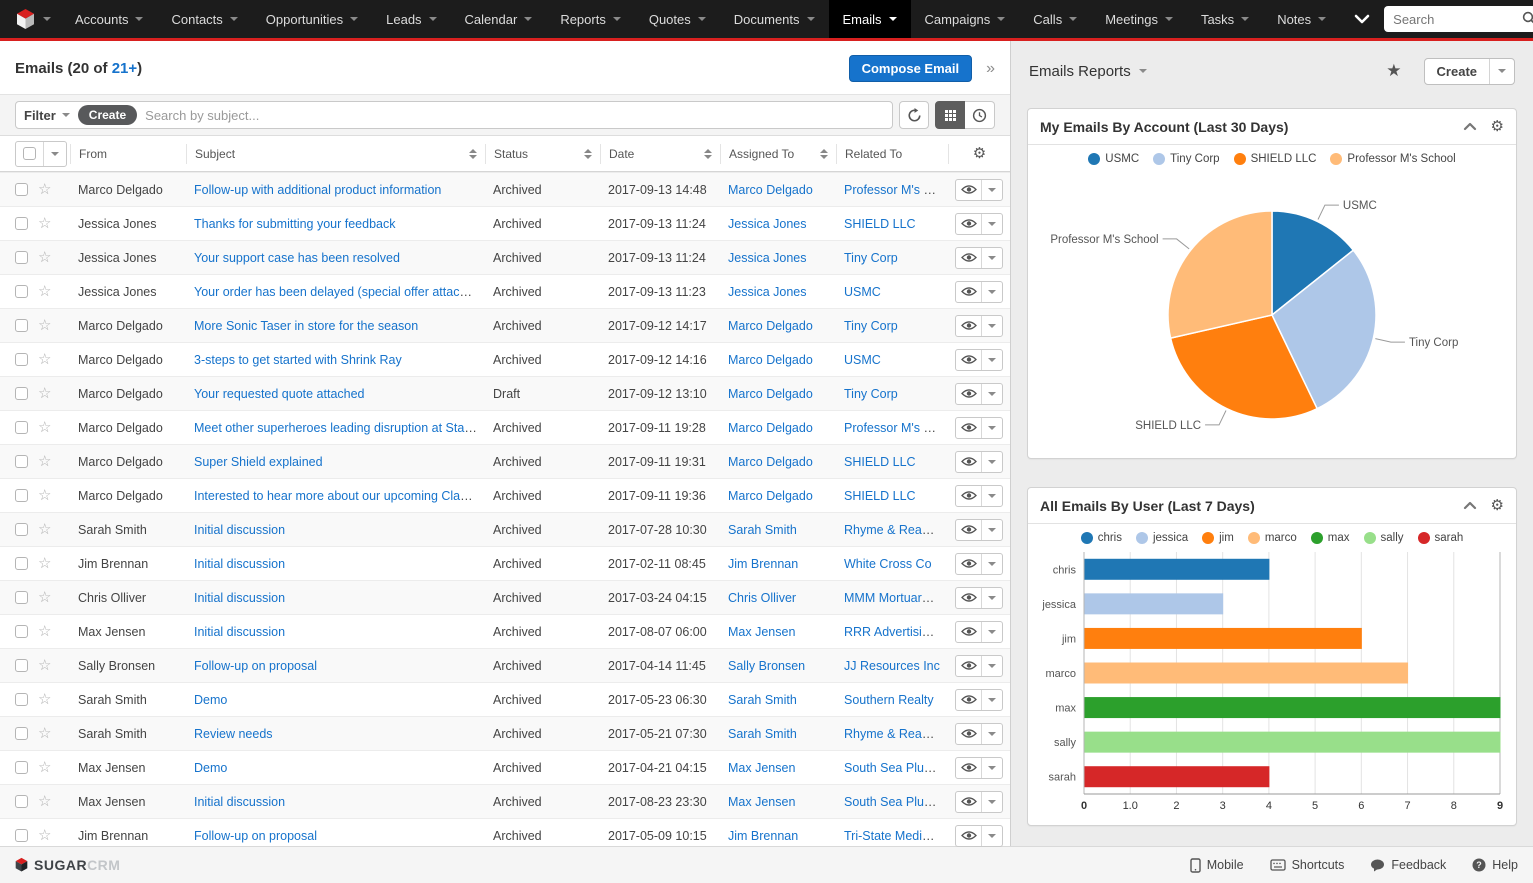 The height and width of the screenshot is (883, 1533). What do you see at coordinates (109, 19) in the screenshot?
I see `nav-item-accounts: Accounts` at bounding box center [109, 19].